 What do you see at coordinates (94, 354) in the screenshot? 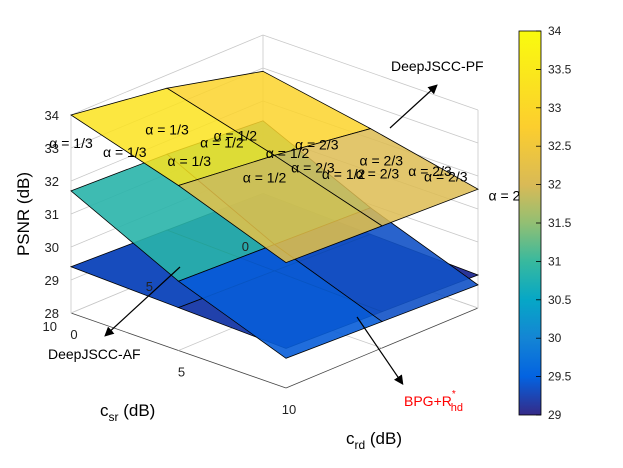
I see `annotation-deepjscc-af-label: DeepJSCC-AF` at bounding box center [94, 354].